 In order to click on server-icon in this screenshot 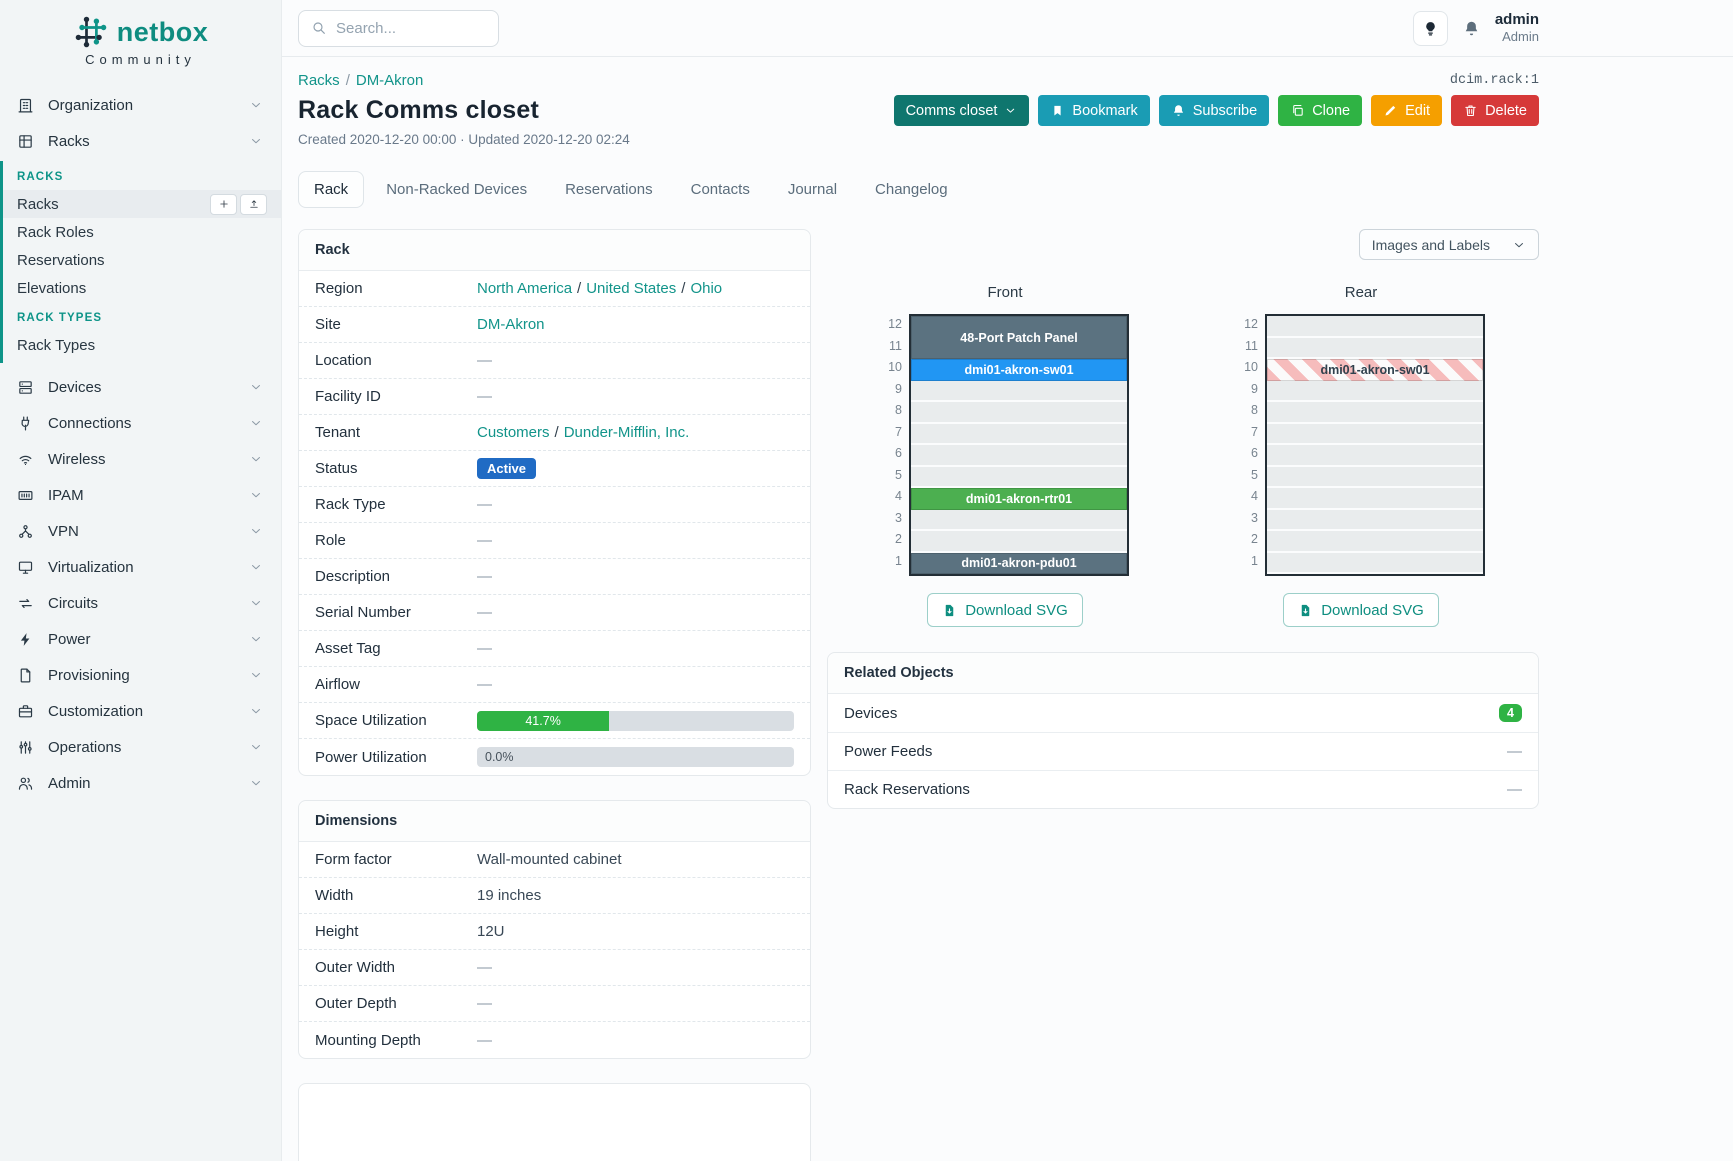, I will do `click(26, 387)`.